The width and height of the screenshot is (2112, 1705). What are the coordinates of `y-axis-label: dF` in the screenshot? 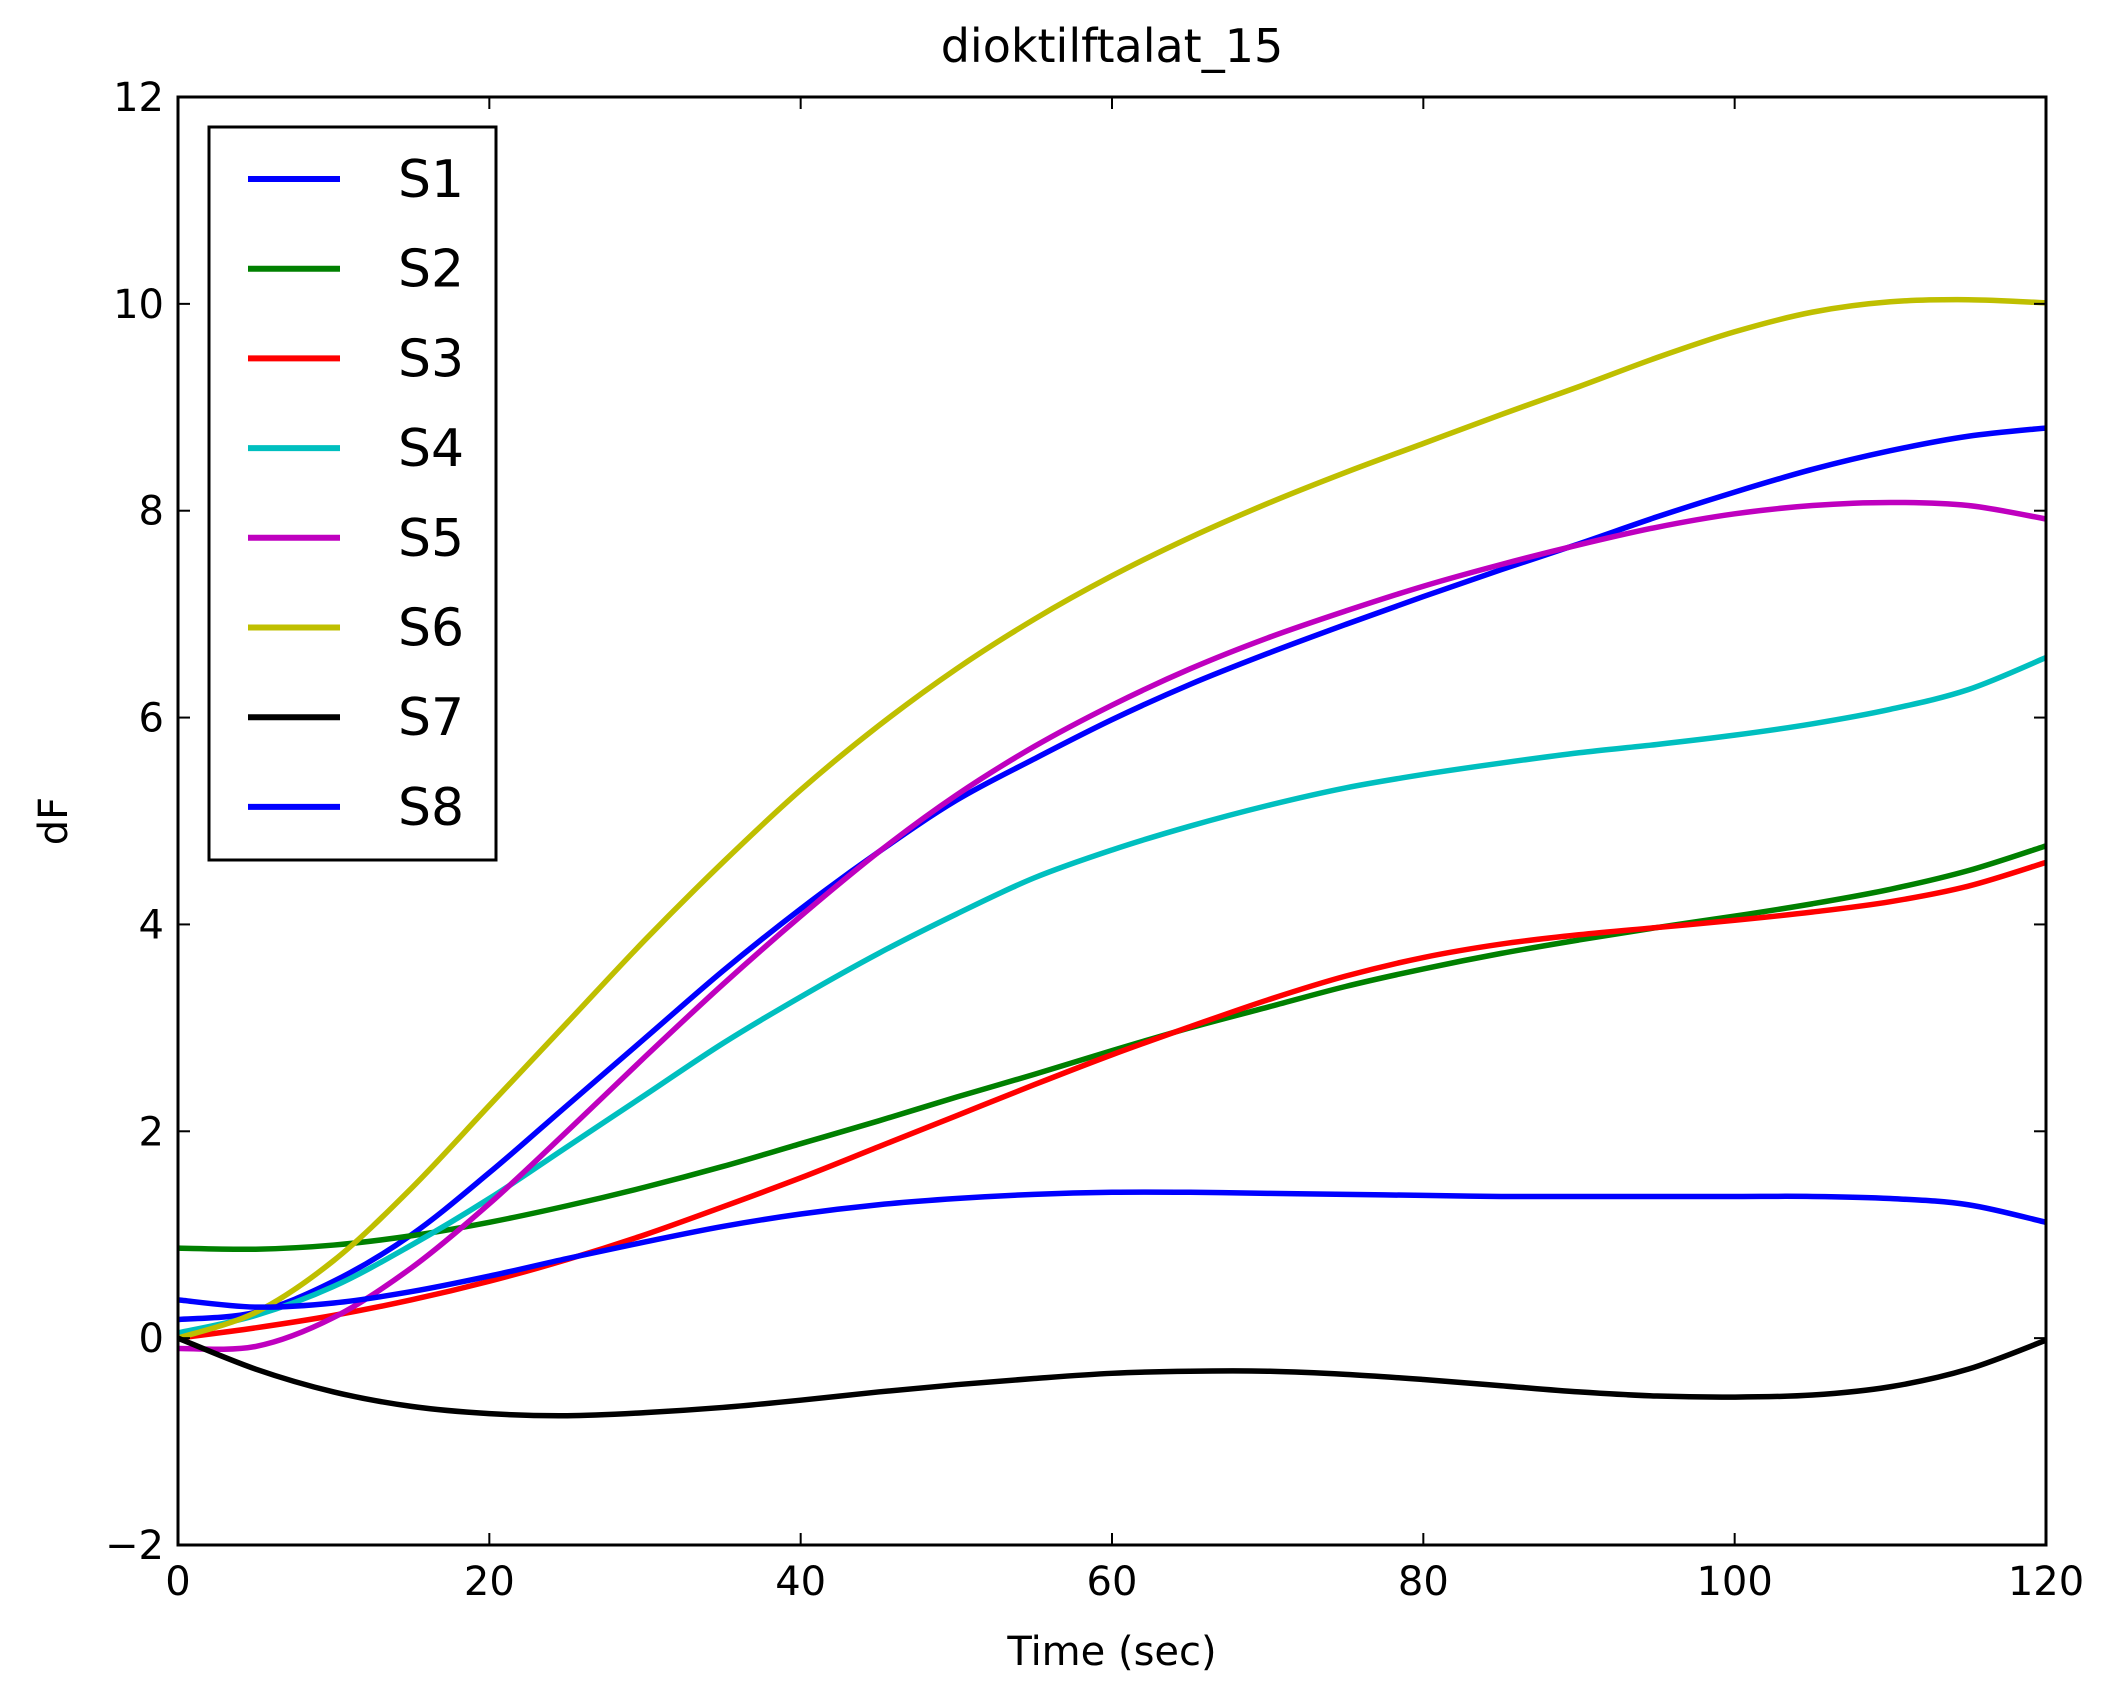 It's located at (54, 821).